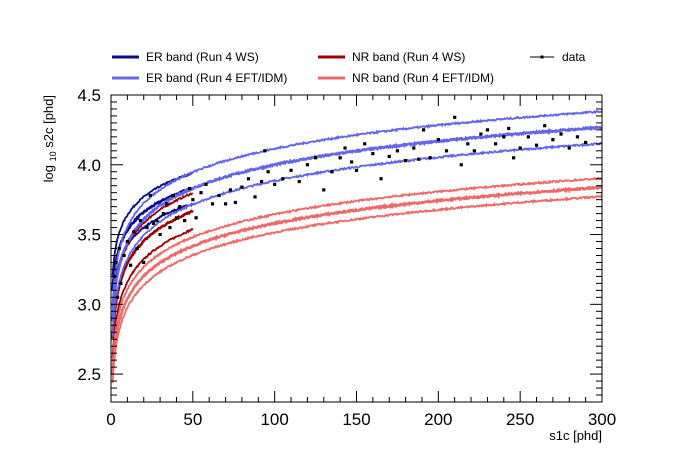 The height and width of the screenshot is (472, 696). What do you see at coordinates (423, 78) in the screenshot?
I see `legend-label: NR band (Run 4 EFT/IDM)` at bounding box center [423, 78].